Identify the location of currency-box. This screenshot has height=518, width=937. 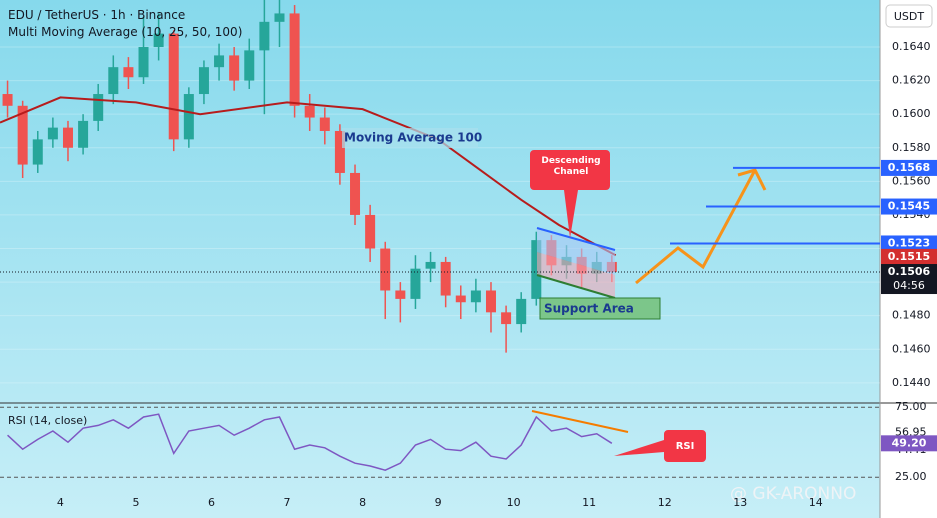
(909, 16).